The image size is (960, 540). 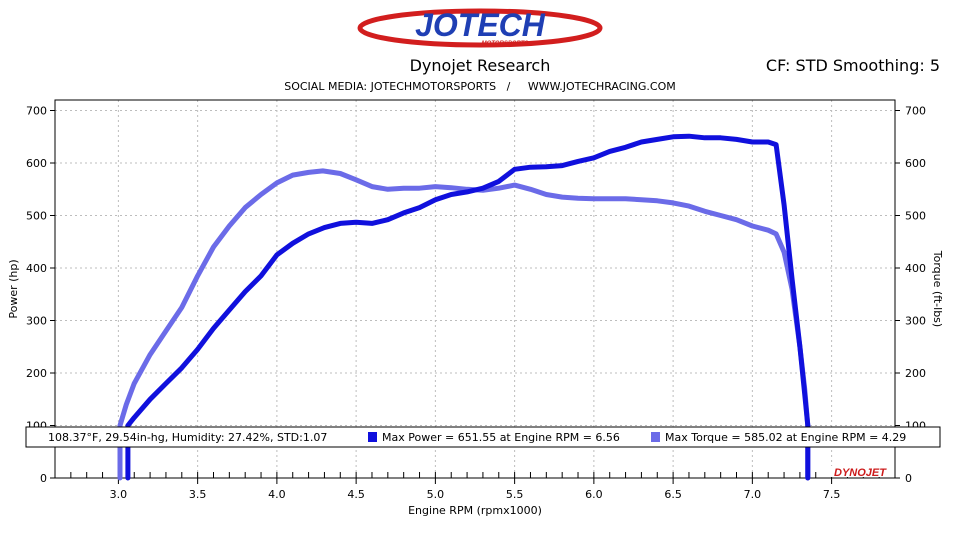 What do you see at coordinates (937, 288) in the screenshot?
I see `y-axis-right-label: Torque (ft-lbs)` at bounding box center [937, 288].